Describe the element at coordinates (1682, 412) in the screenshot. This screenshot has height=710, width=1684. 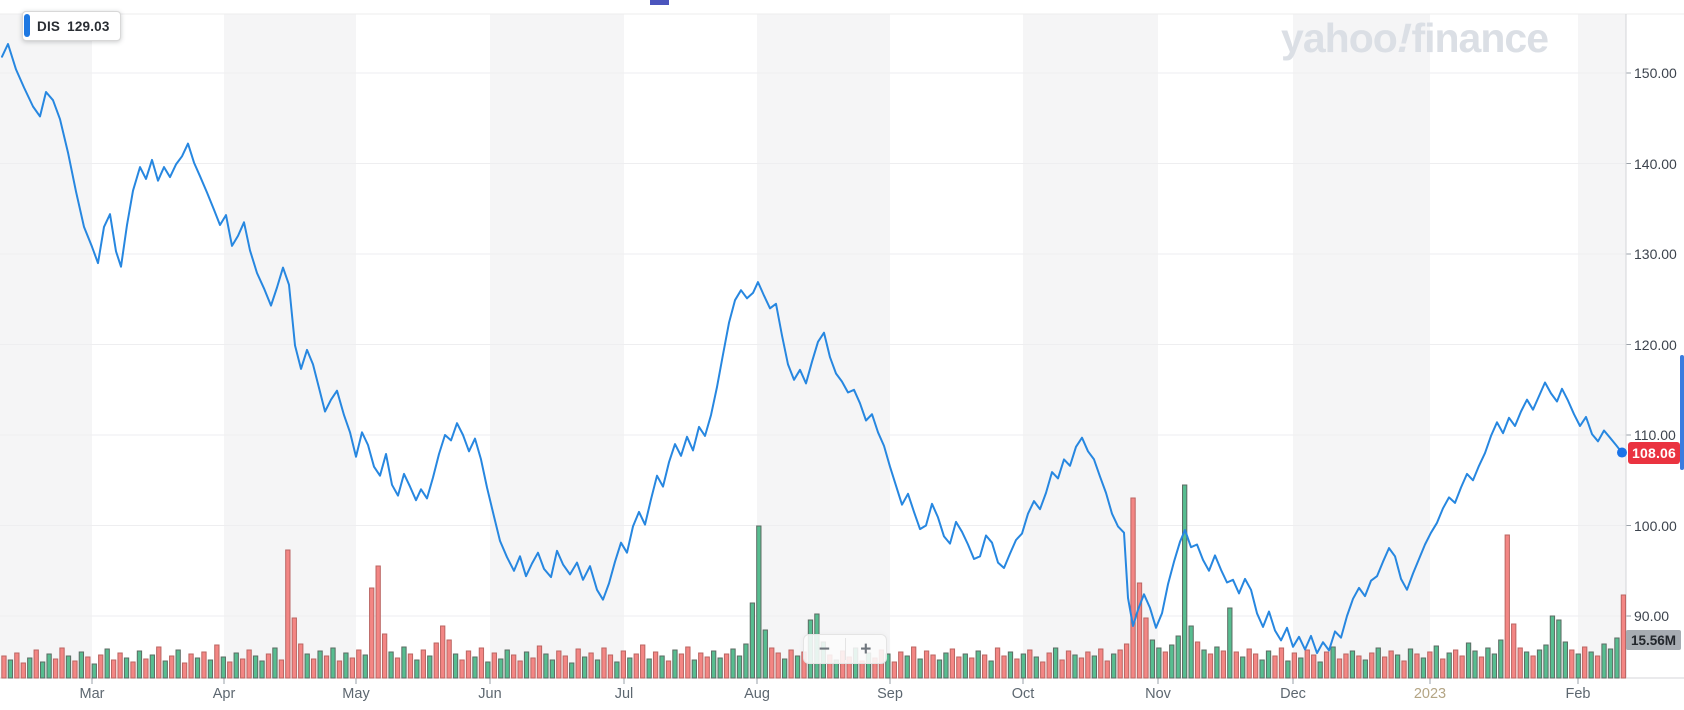
I see `scrollbar-thumb` at that location.